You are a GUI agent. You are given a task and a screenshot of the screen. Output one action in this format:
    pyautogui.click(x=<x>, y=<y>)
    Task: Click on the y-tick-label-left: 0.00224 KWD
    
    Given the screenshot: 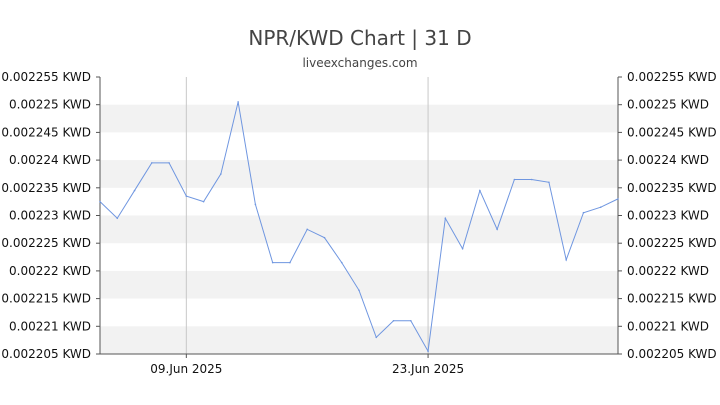 What is the action you would take?
    pyautogui.click(x=50, y=160)
    